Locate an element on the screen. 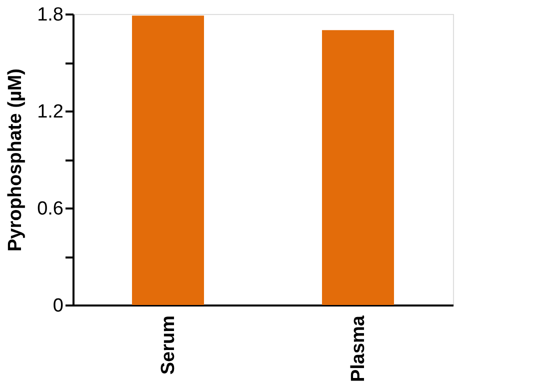  y-tick-label: 0.6 is located at coordinates (50, 209).